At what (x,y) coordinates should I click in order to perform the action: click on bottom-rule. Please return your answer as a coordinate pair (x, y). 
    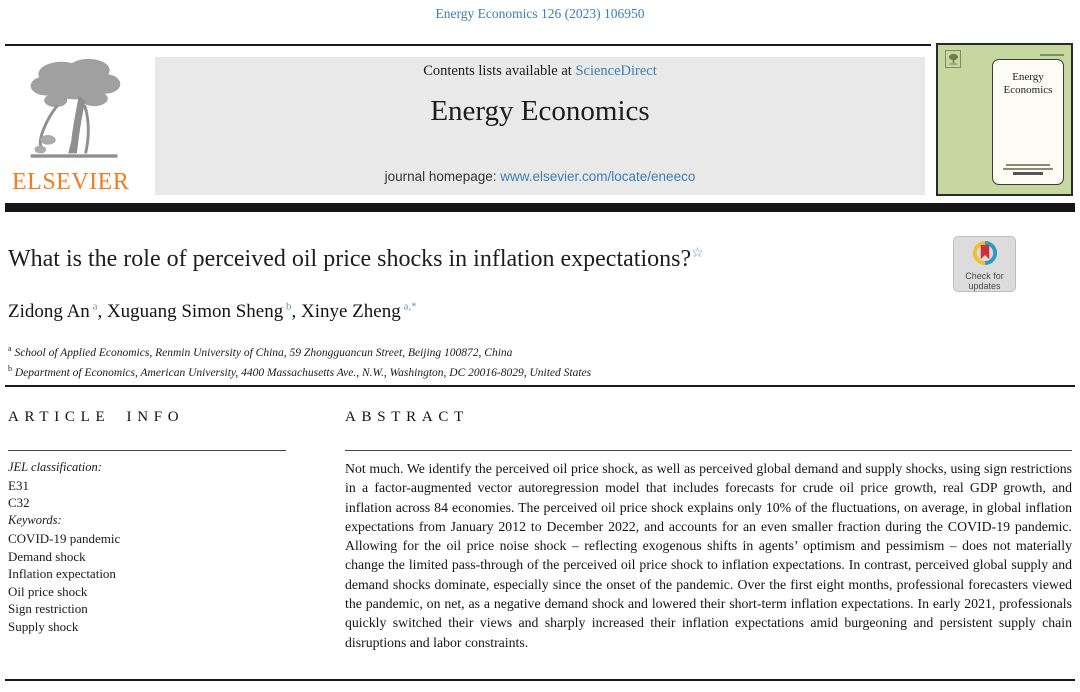
    Looking at the image, I should click on (540, 680).